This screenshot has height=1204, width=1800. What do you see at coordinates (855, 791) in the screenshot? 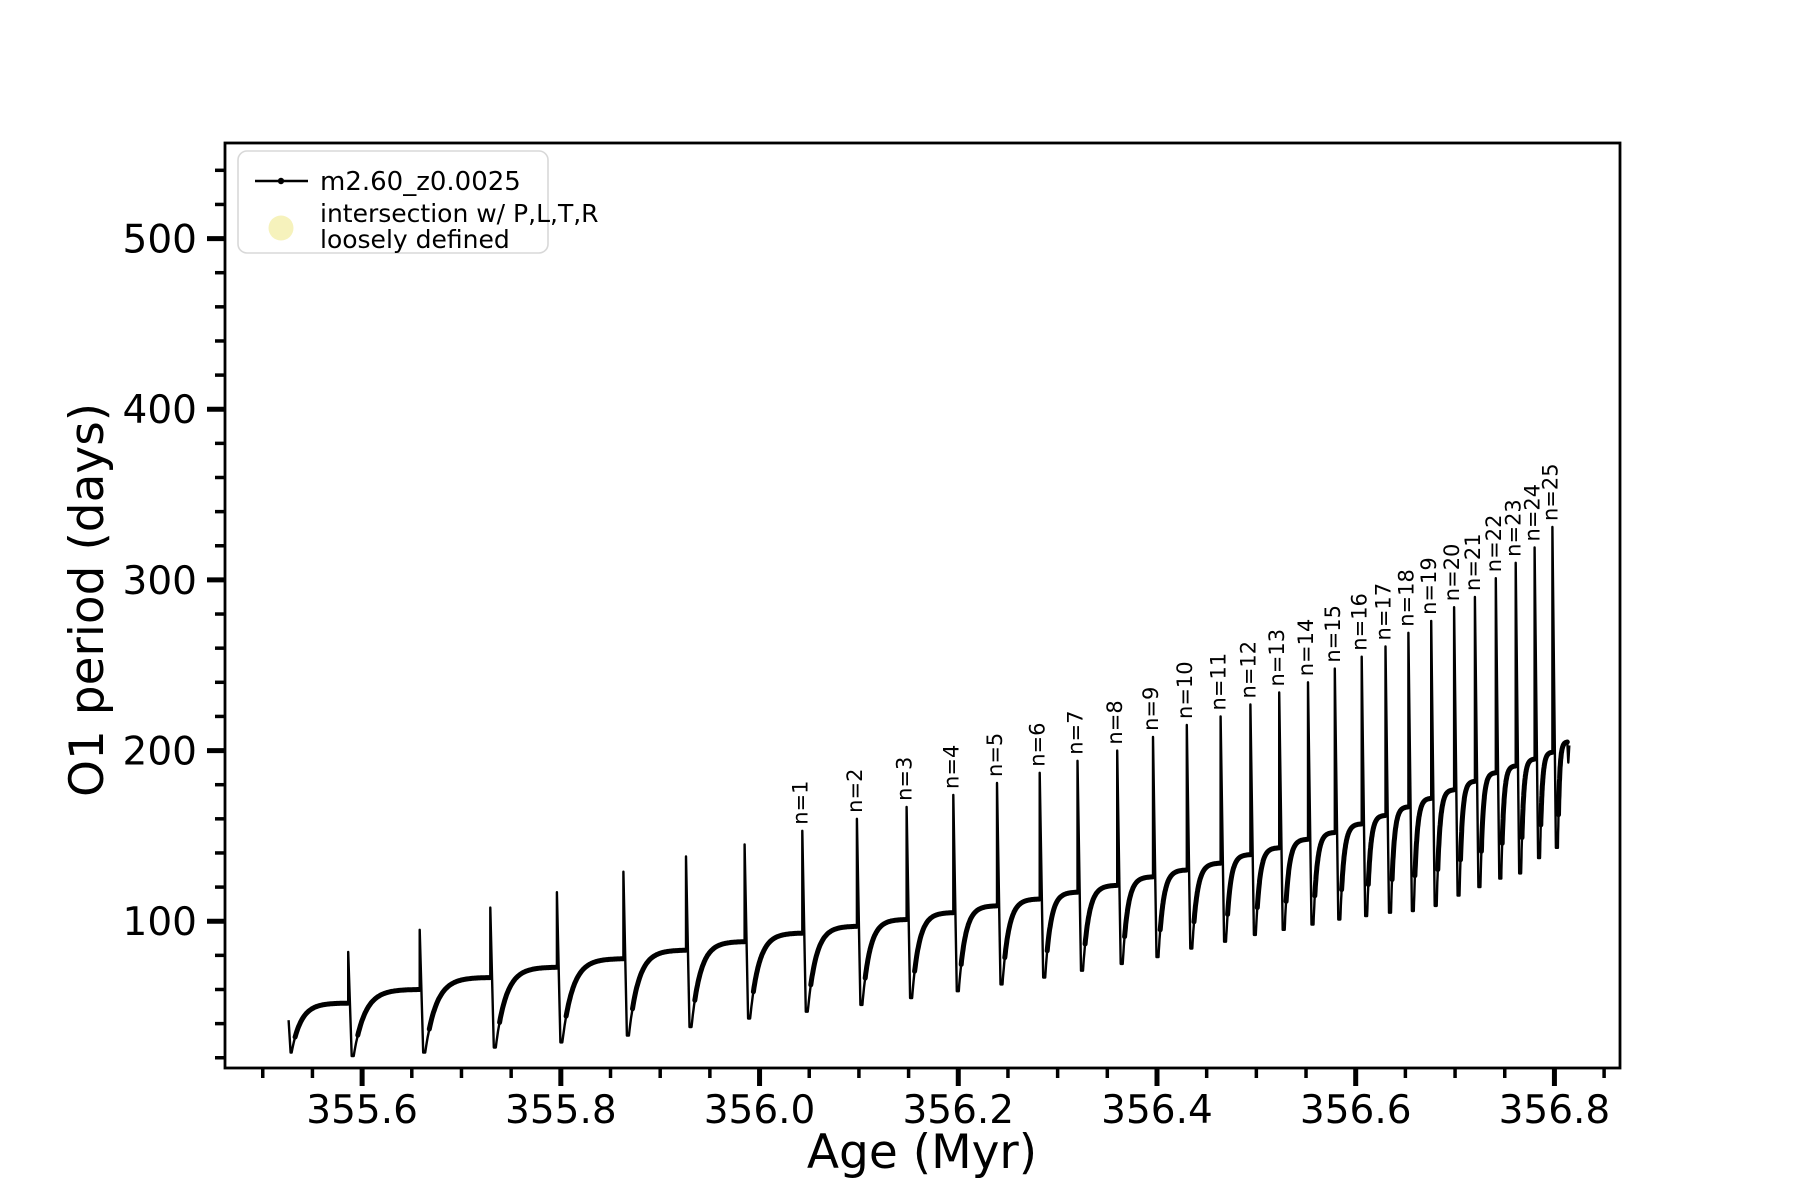
I see `pulse-label: n=2` at bounding box center [855, 791].